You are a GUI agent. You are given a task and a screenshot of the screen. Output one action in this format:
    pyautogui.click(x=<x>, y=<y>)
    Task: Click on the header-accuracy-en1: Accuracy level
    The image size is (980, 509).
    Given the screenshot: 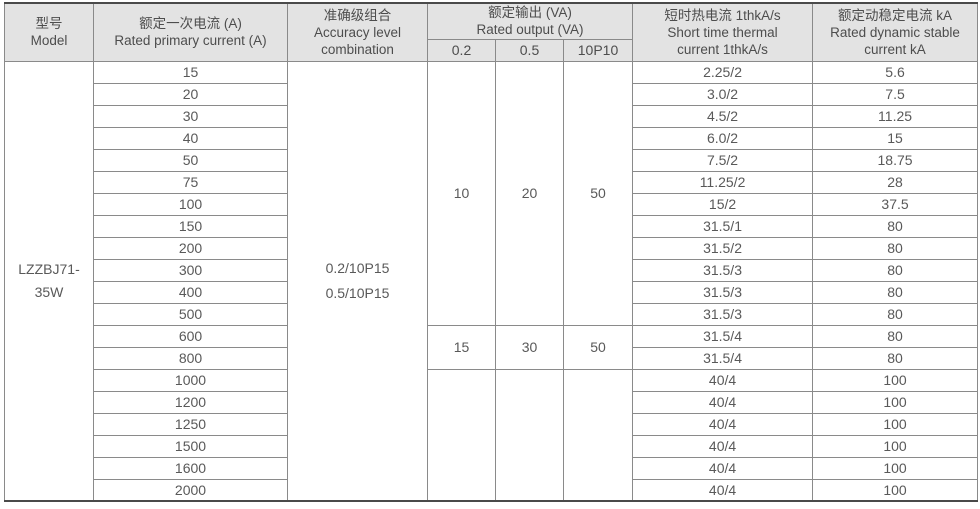 What is the action you would take?
    pyautogui.click(x=357, y=32)
    